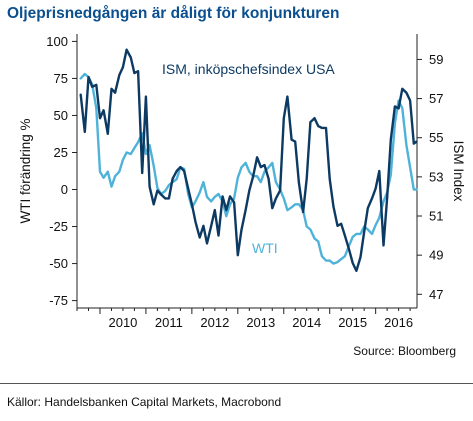 The height and width of the screenshot is (421, 473). What do you see at coordinates (61, 152) in the screenshot?
I see `y-left-tick-label: 25` at bounding box center [61, 152].